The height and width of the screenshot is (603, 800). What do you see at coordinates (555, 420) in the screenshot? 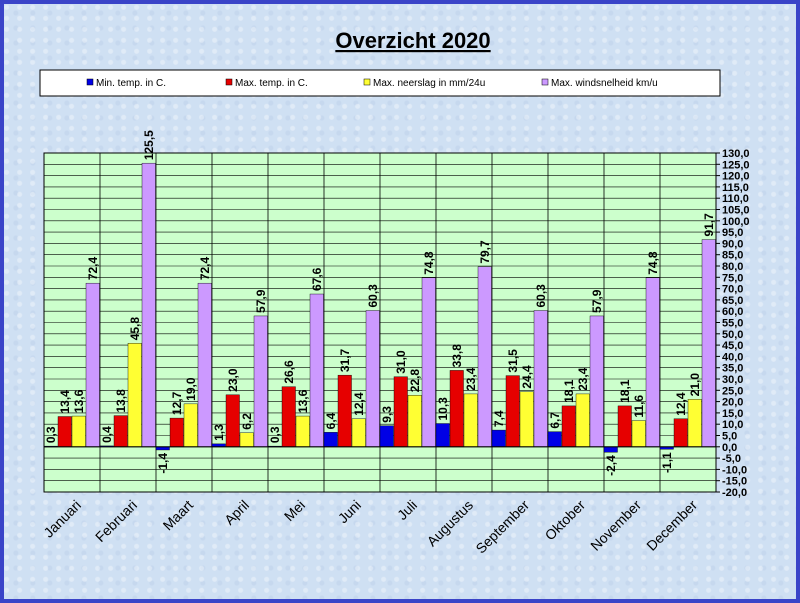
I see `data-label: 6,7` at bounding box center [555, 420].